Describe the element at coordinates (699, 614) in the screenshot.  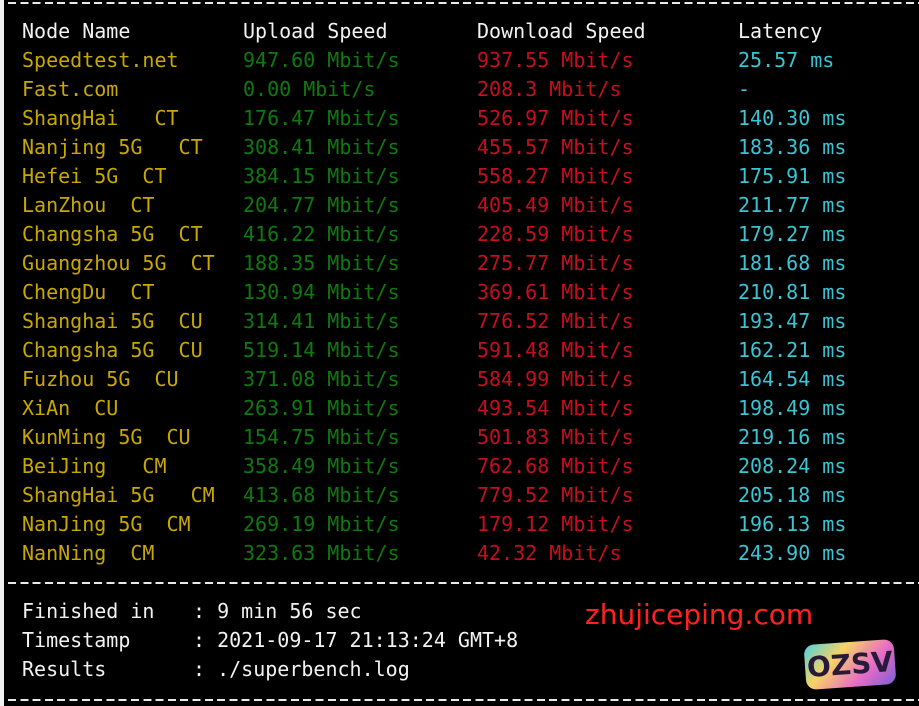
I see `watermark: zhujiceping.com` at that location.